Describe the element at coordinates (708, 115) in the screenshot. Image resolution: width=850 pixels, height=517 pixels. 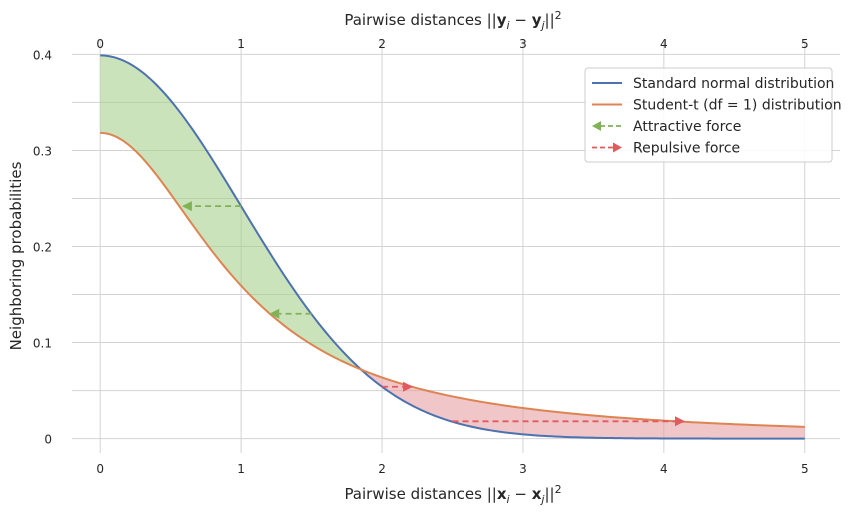
I see `legend-box` at that location.